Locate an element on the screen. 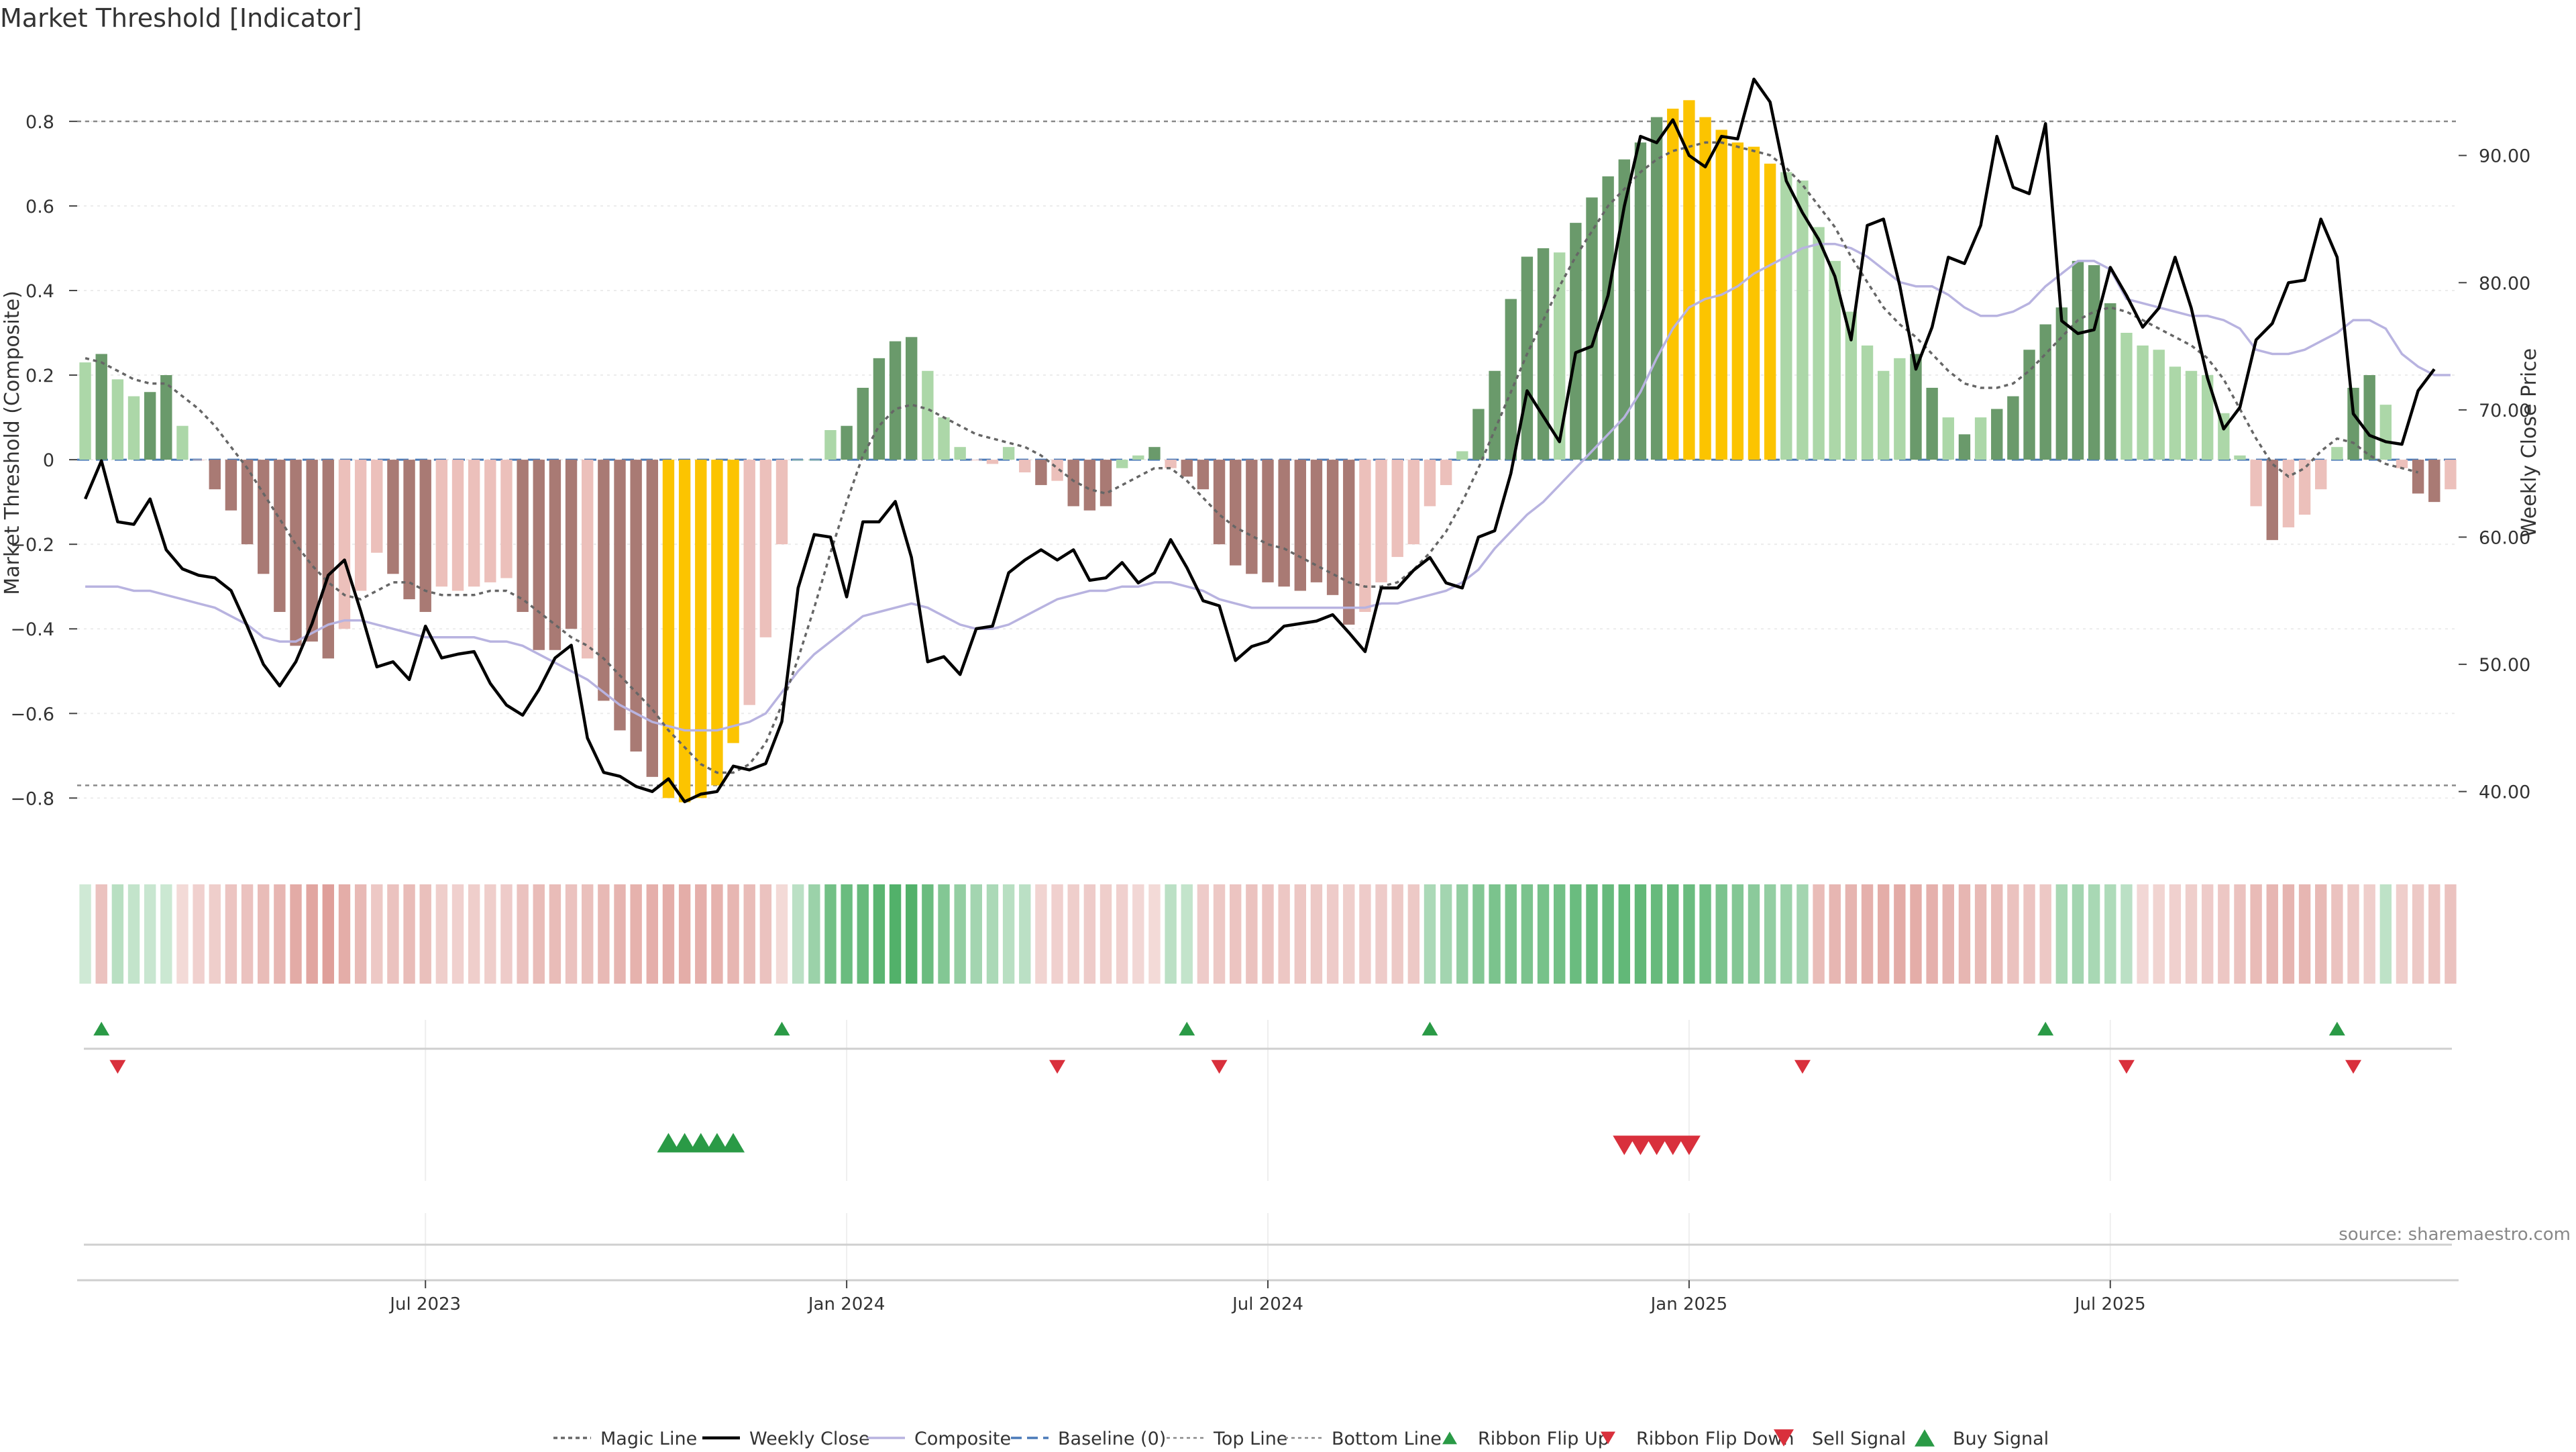 The height and width of the screenshot is (1452, 2576). legend-item-weekly-close: Weekly Close is located at coordinates (786, 1439).